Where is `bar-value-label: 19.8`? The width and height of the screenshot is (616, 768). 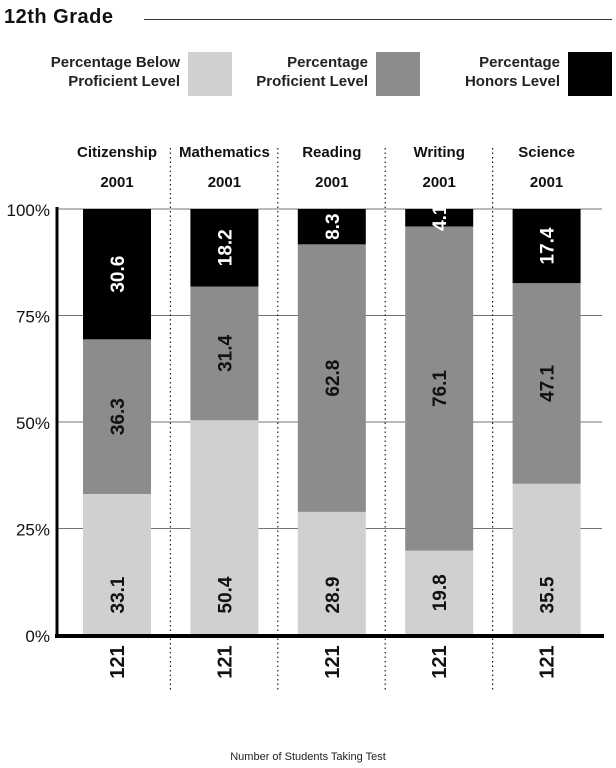
bar-value-label: 19.8 is located at coordinates (440, 592).